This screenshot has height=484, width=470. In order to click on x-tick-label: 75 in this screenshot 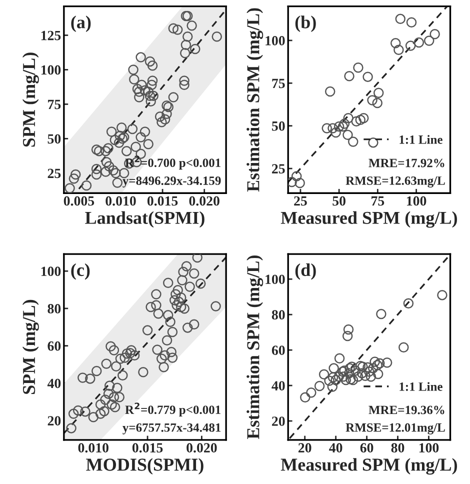, I will do `click(378, 201)`.